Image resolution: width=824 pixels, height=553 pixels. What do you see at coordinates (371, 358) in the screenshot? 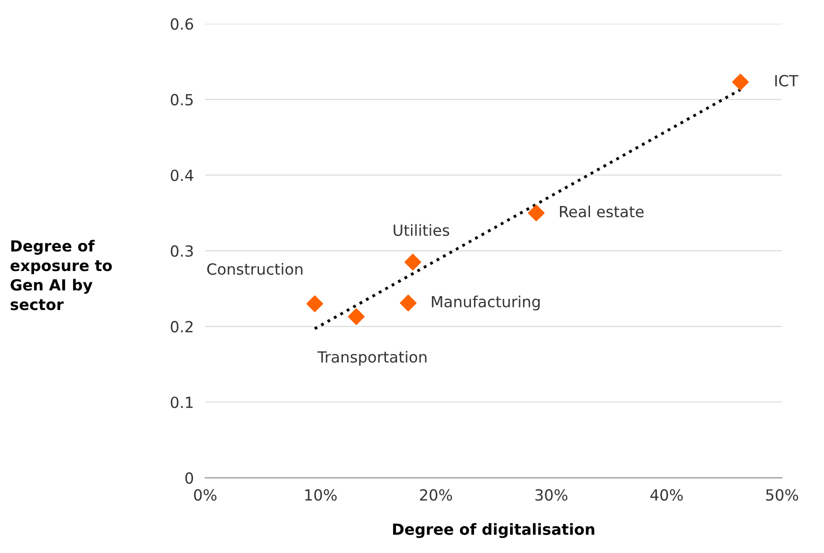
I see `annotation: Transportation` at bounding box center [371, 358].